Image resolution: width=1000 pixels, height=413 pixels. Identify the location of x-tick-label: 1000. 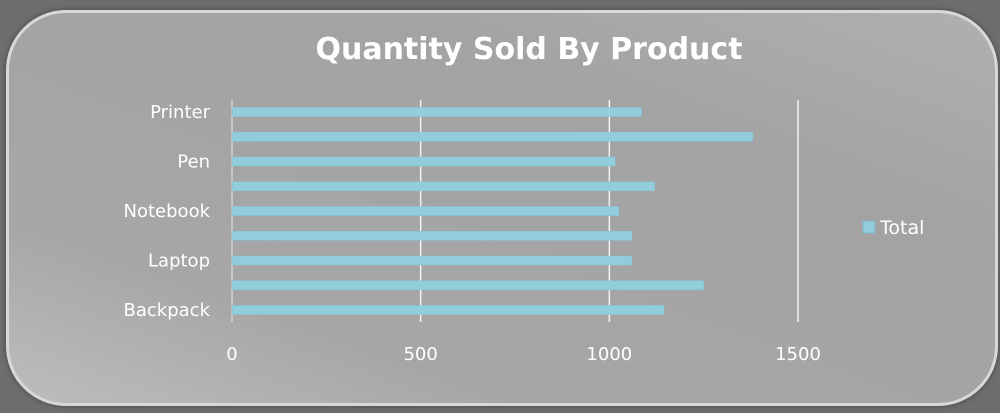
(609, 354).